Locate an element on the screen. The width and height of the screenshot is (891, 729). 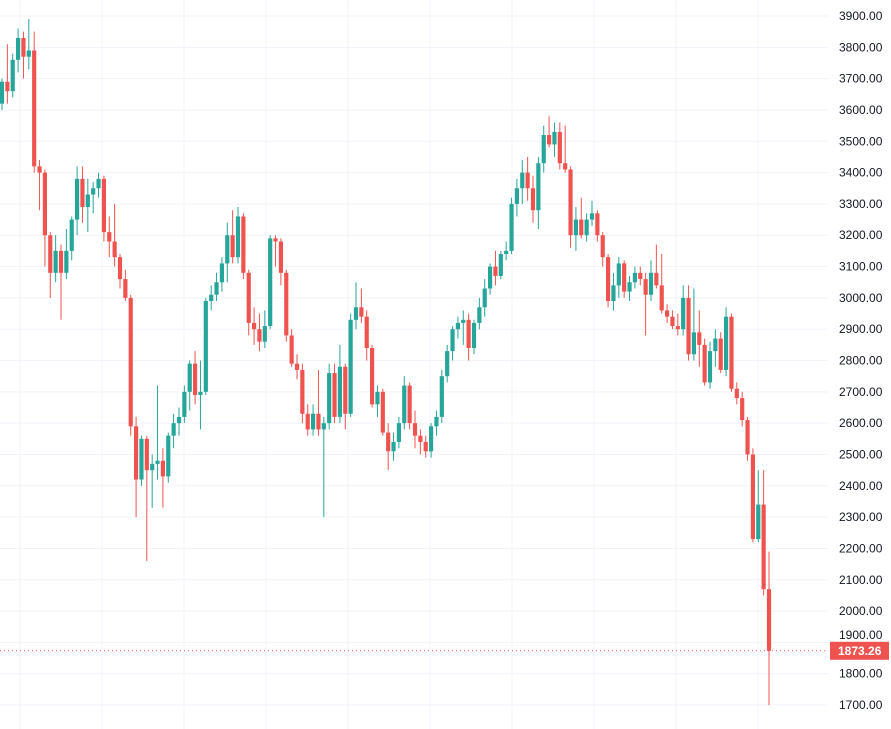
last-price-badge-bg is located at coordinates (859, 650).